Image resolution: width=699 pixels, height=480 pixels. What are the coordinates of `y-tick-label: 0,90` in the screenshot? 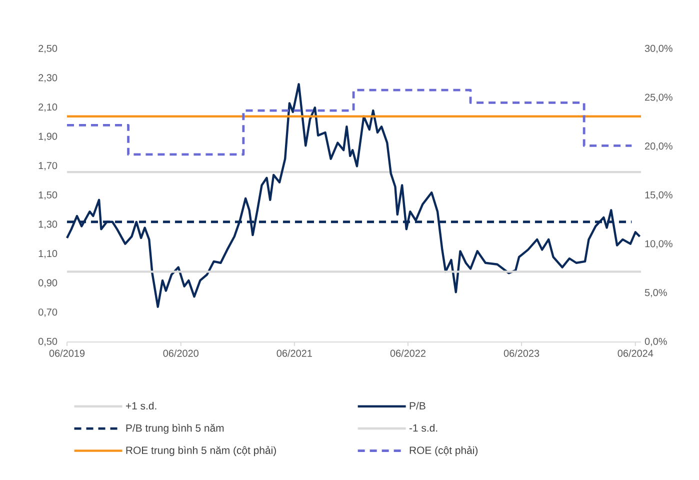 It's located at (48, 283).